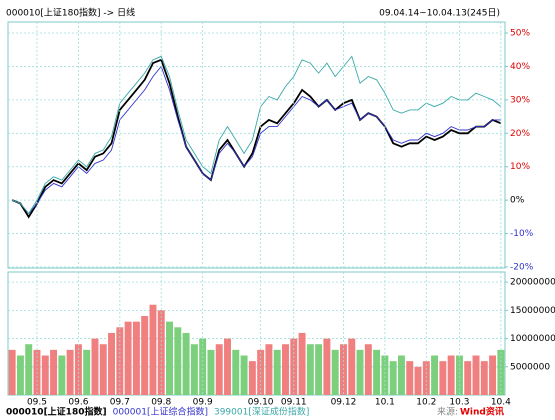  What do you see at coordinates (522, 234) in the screenshot?
I see `y-tick-label: -10%` at bounding box center [522, 234].